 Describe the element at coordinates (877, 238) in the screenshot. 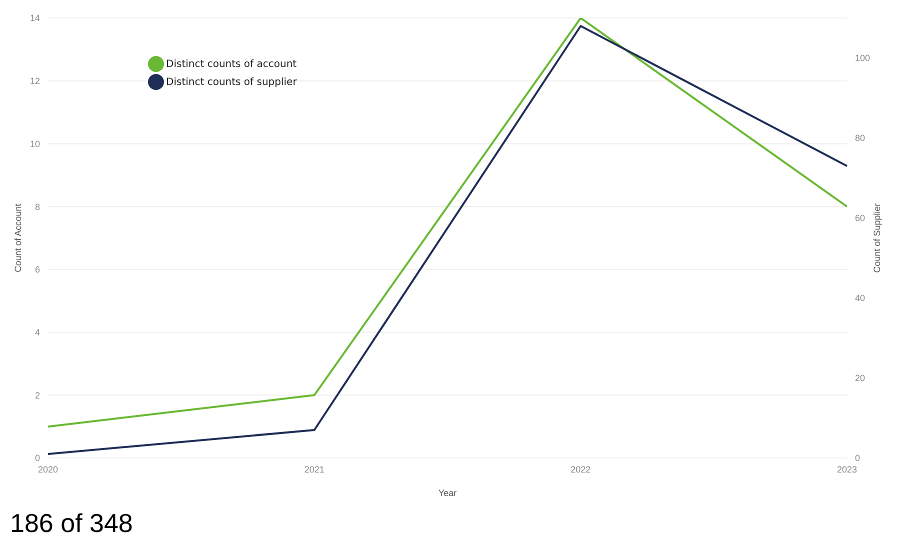

I see `y2-axis-title: Count of Supplier` at that location.